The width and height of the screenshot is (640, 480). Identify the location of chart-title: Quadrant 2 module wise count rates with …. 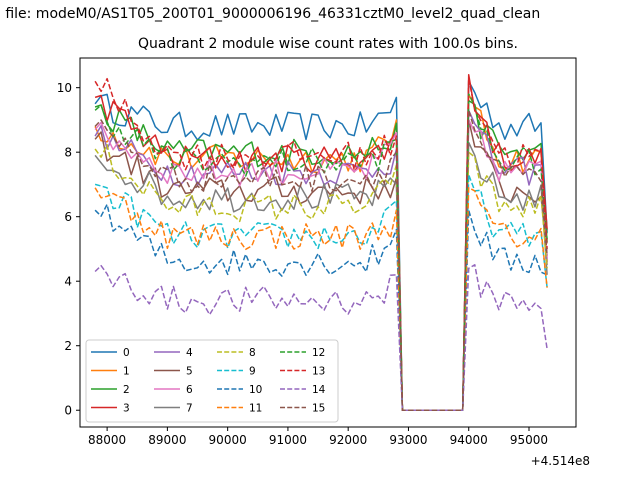
(328, 44).